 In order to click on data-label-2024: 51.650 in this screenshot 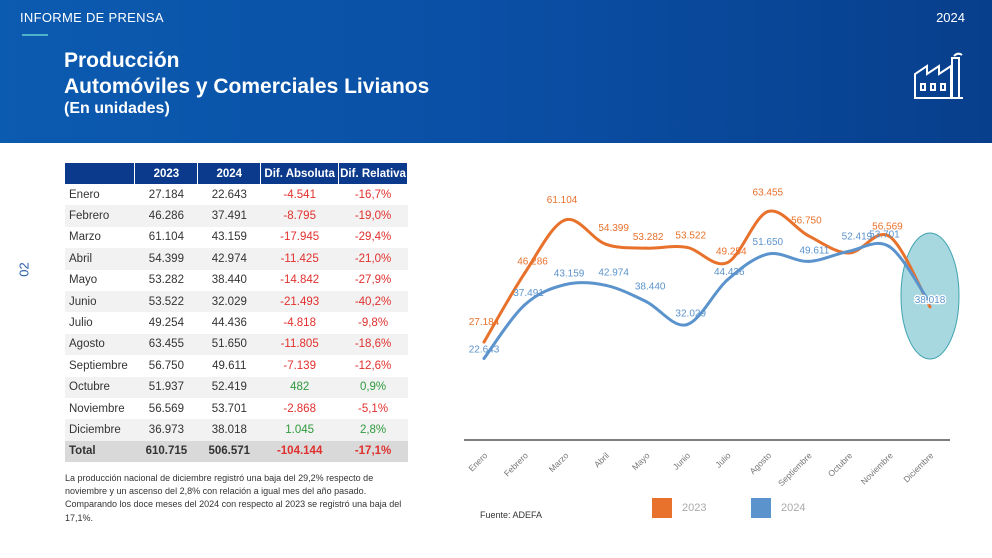, I will do `click(768, 242)`.